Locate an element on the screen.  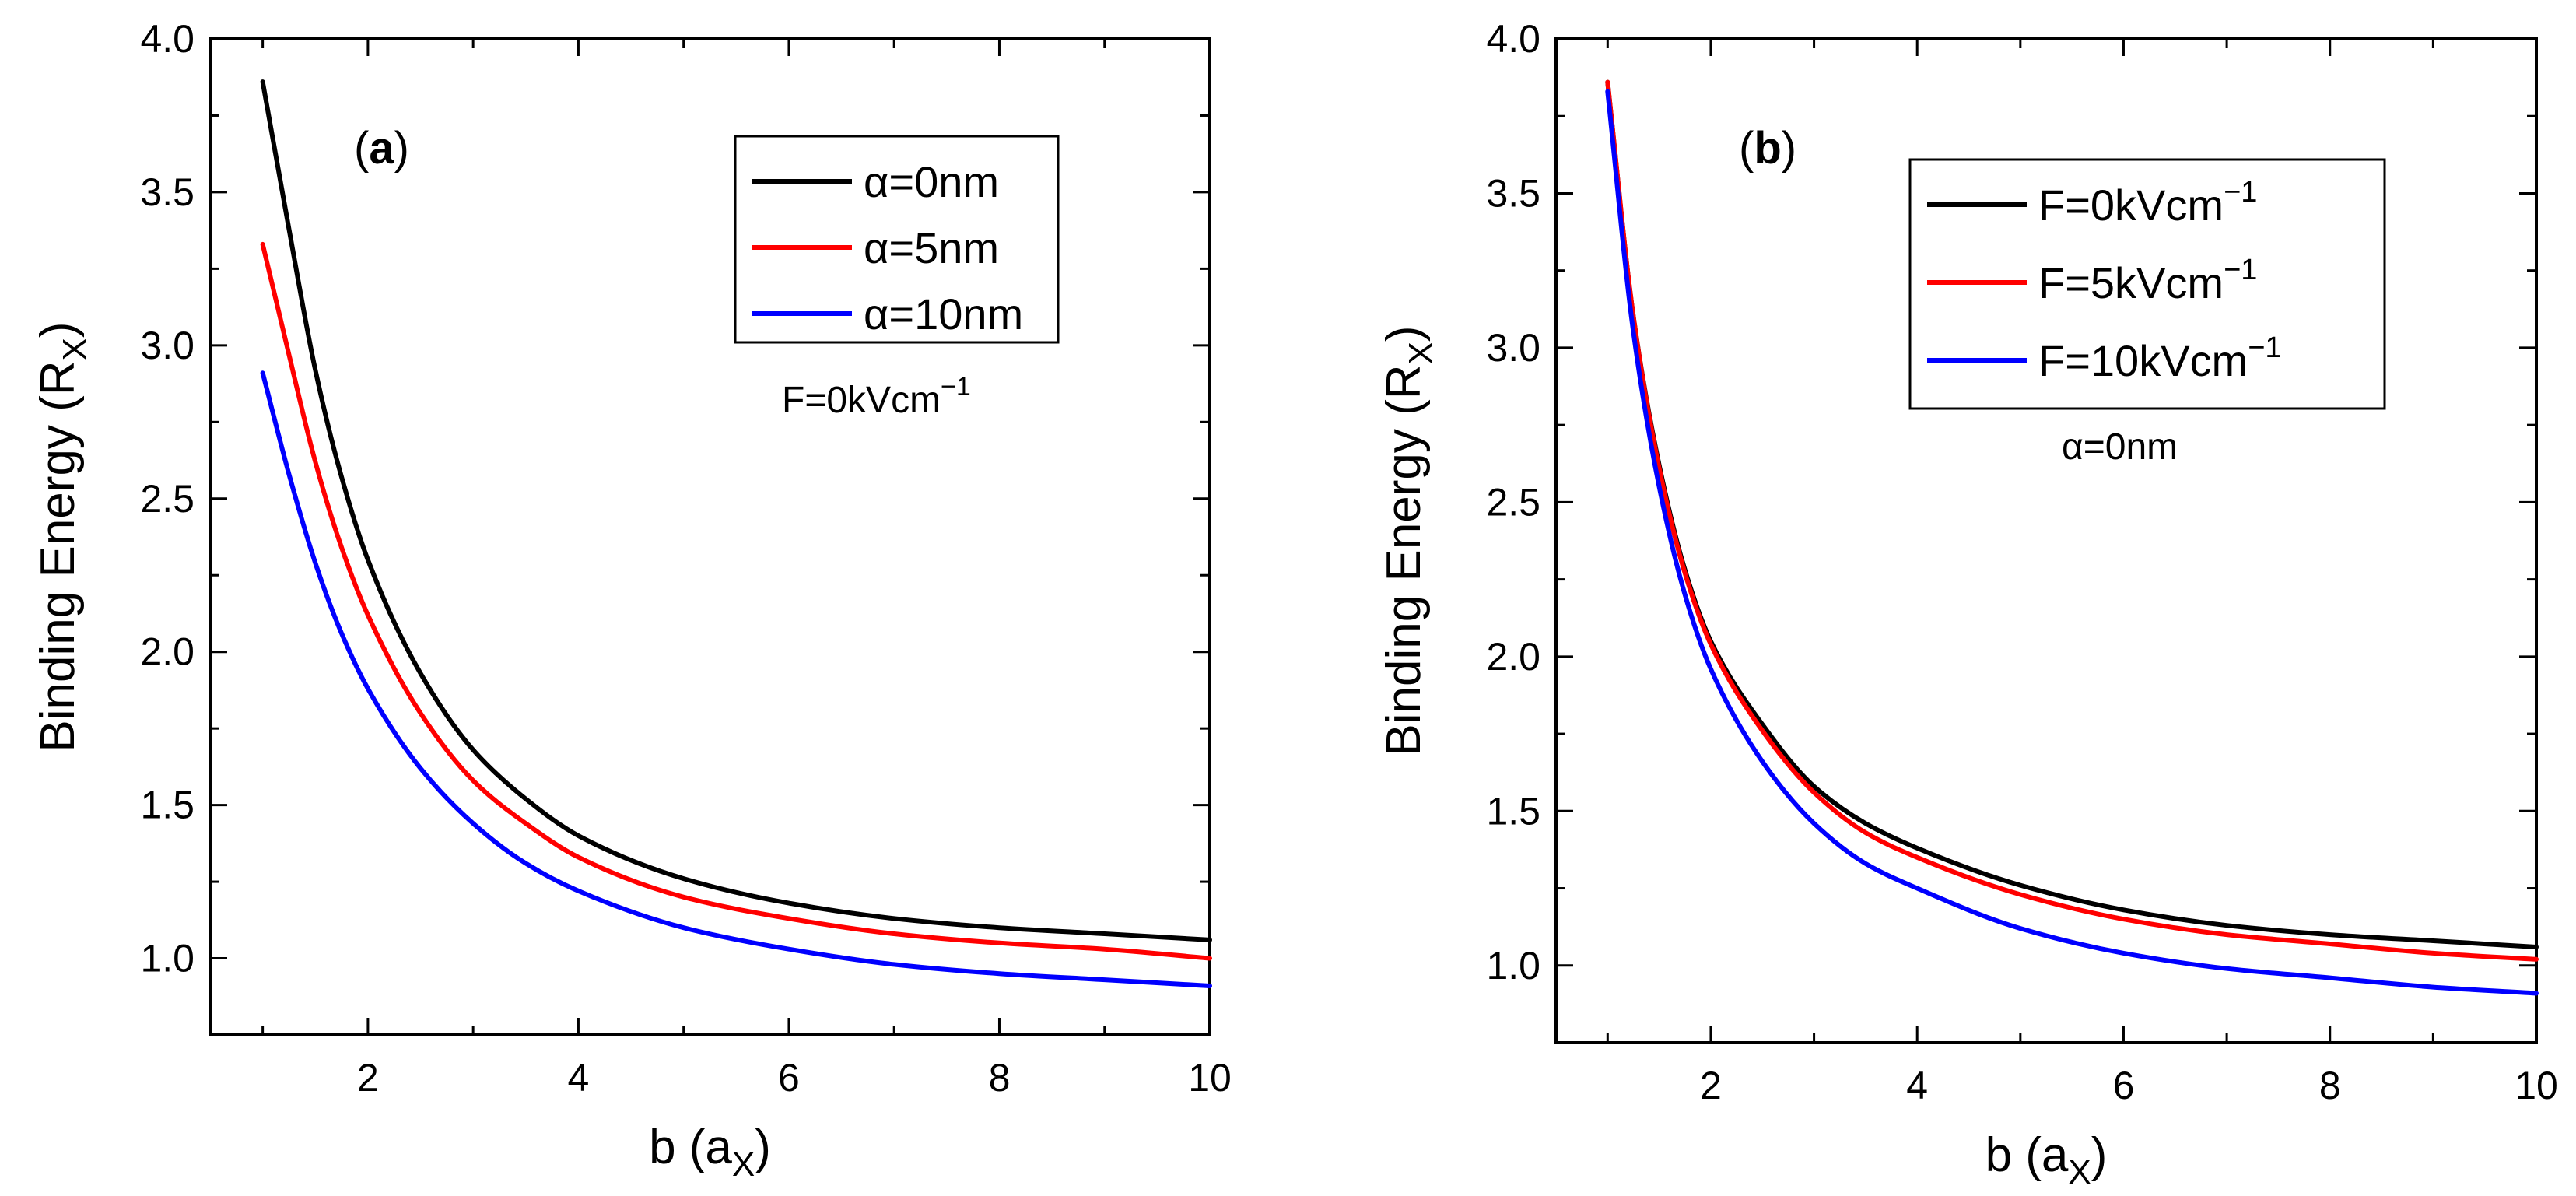
condition-annotation: α=0nm is located at coordinates (2120, 447).